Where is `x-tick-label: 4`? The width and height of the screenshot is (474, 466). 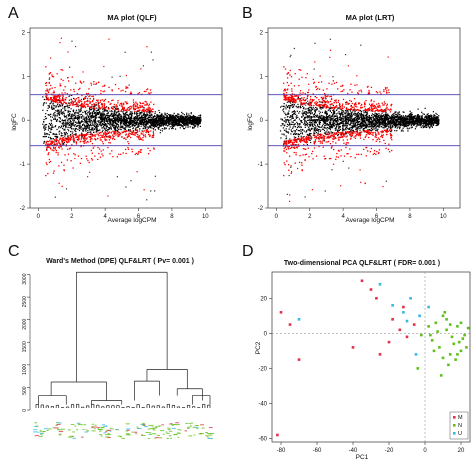 x-tick-label: 4 is located at coordinates (105, 217).